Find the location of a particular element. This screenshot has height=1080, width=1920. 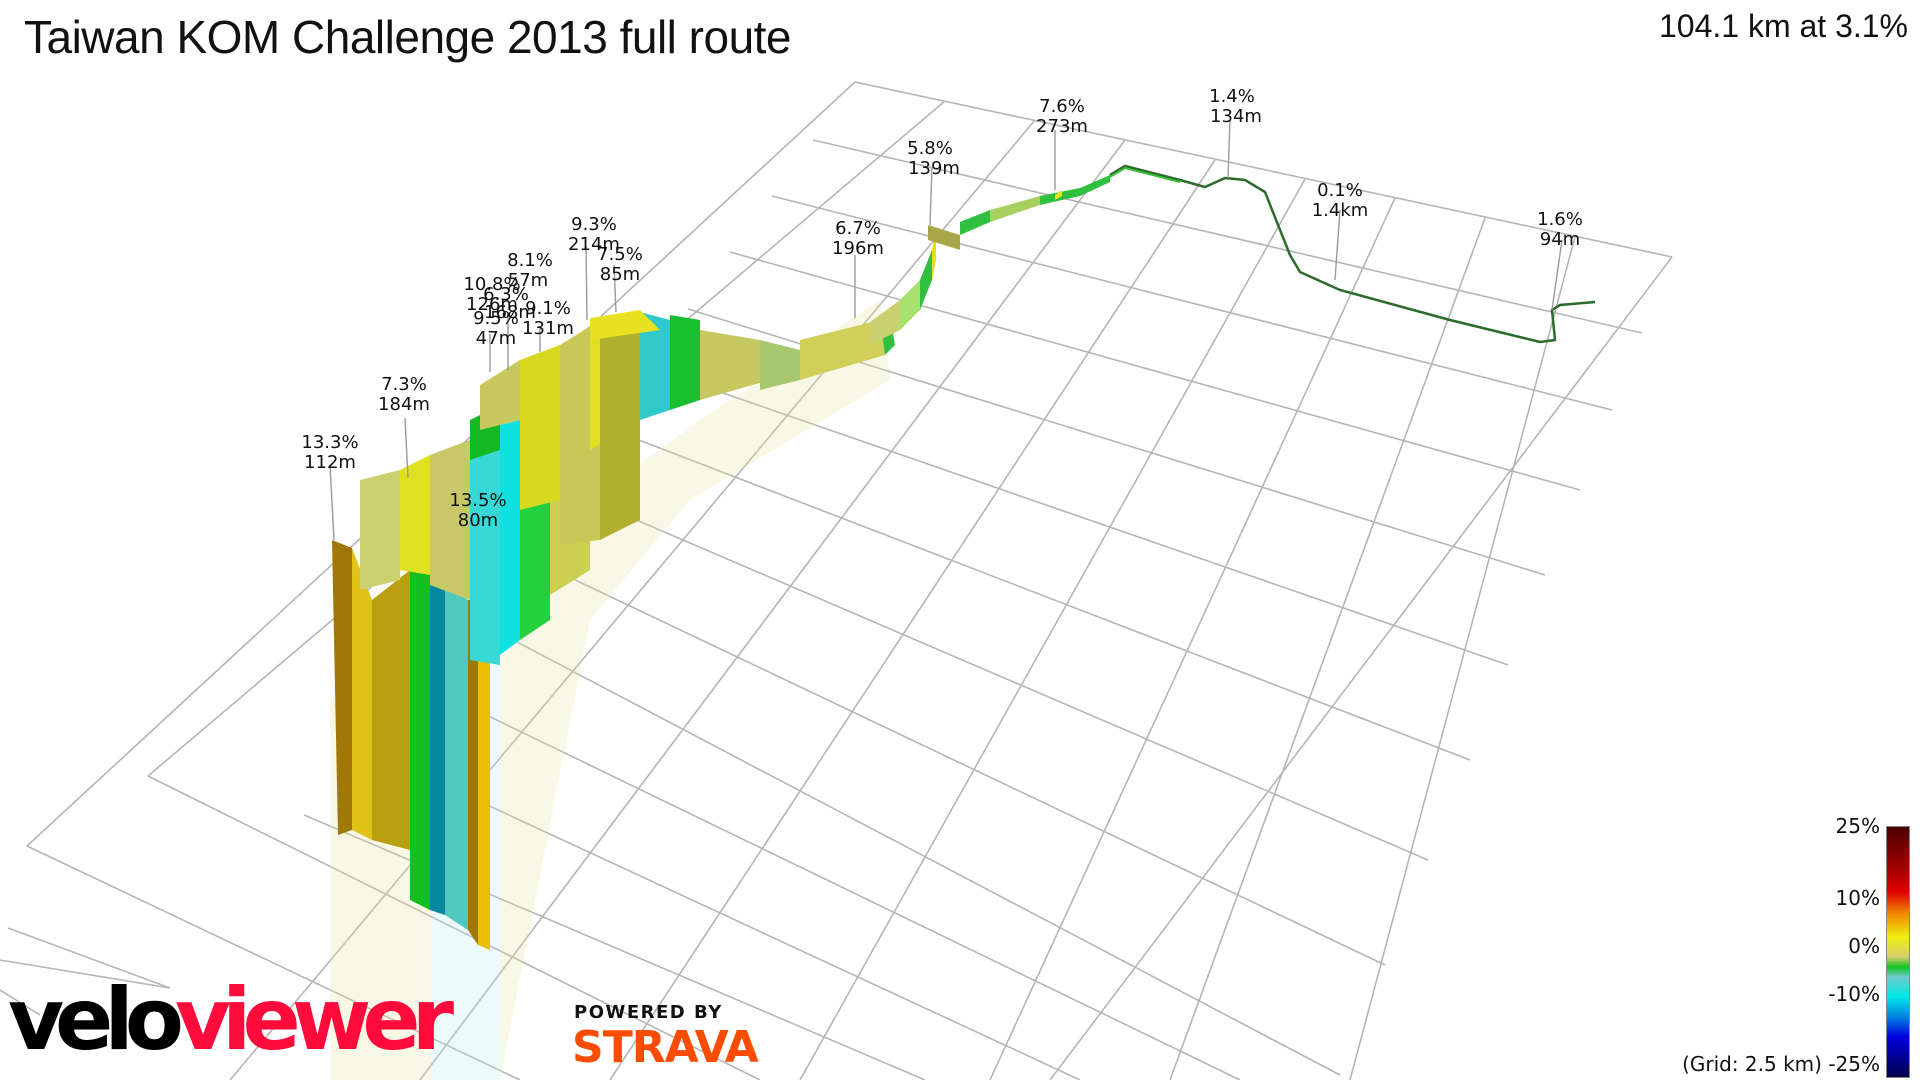

segment-label-length: 126m is located at coordinates (492, 304).